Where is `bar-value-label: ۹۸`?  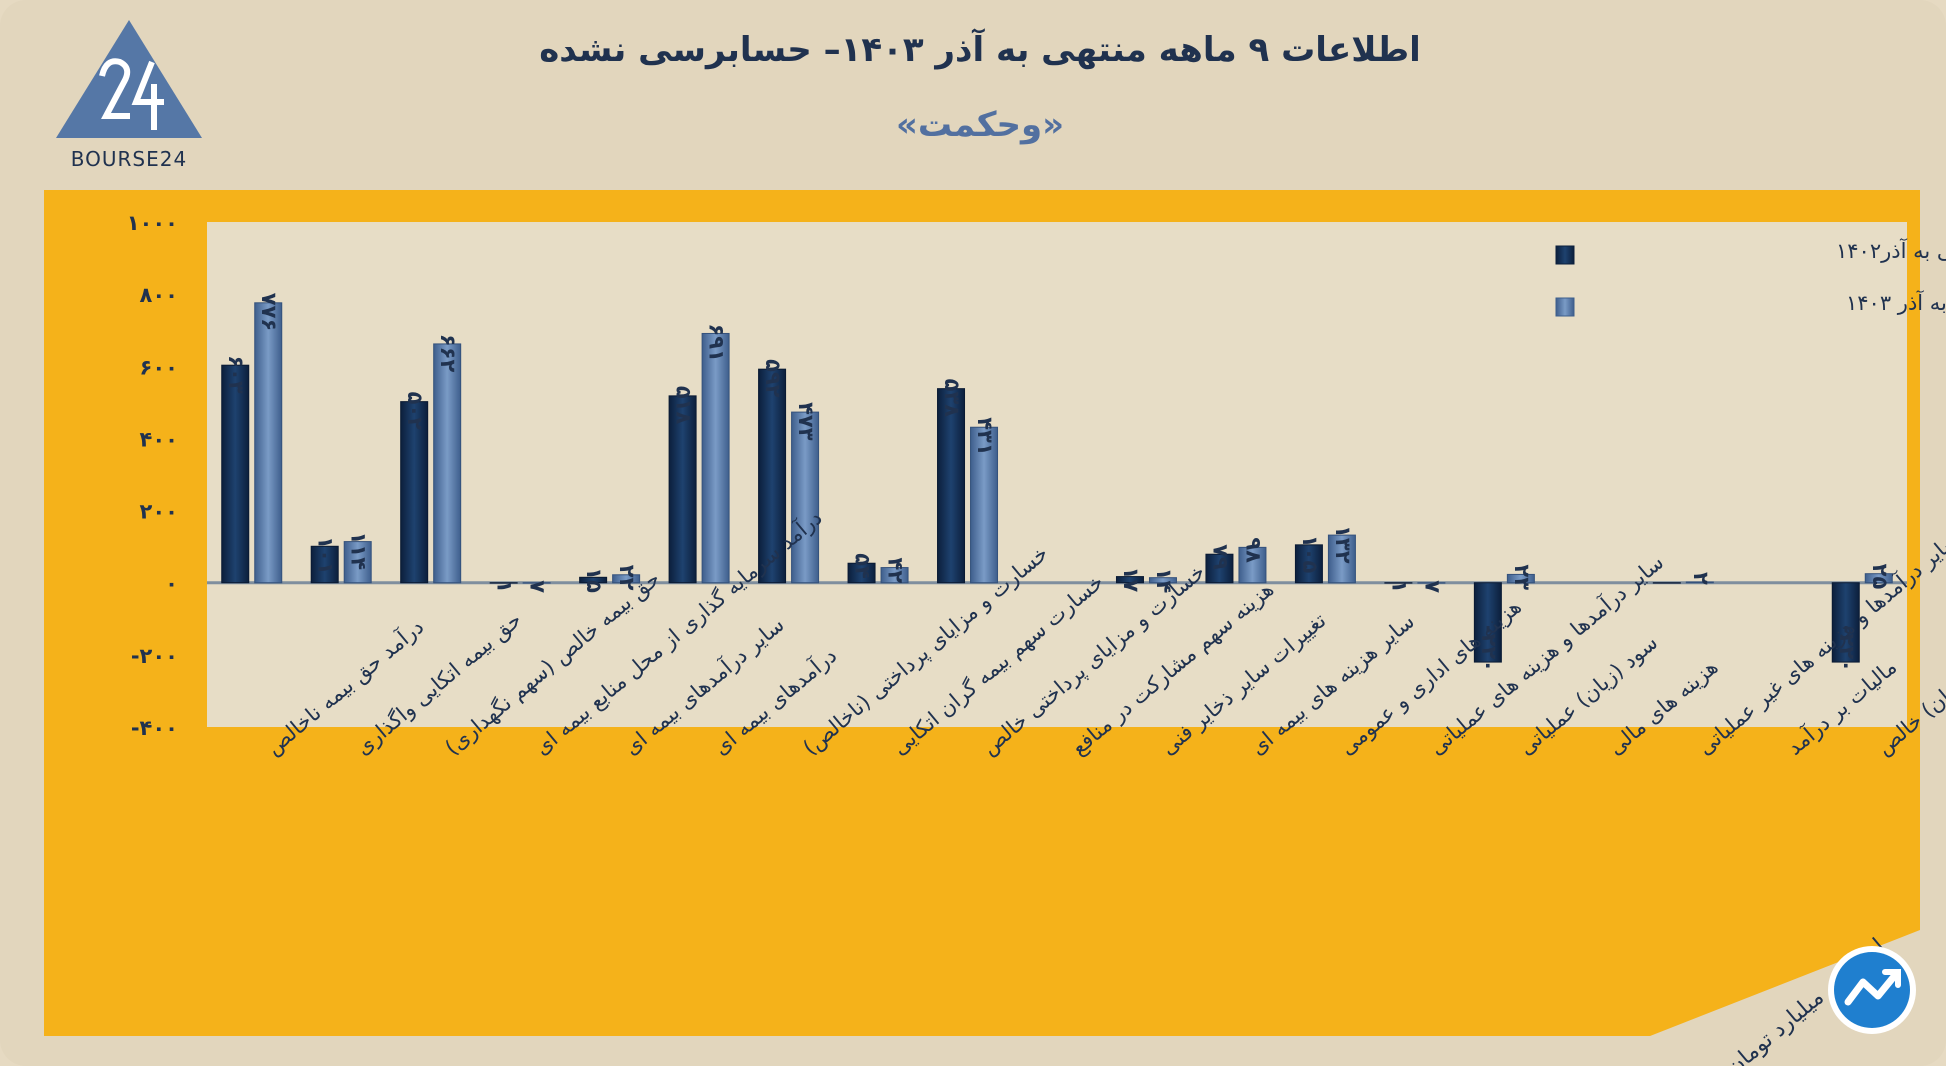 bar-value-label: ۹۸ is located at coordinates (1253, 550).